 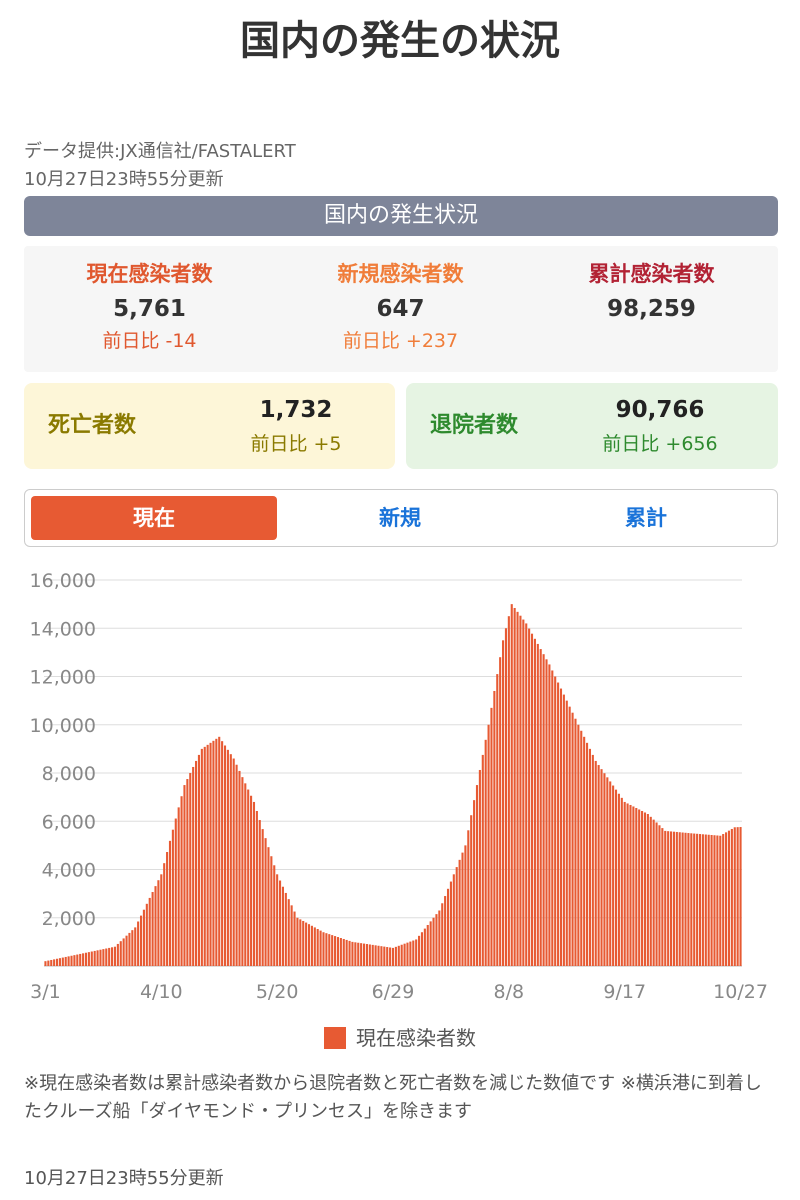 I want to click on x-tick-label: 3/1, so click(x=45, y=992).